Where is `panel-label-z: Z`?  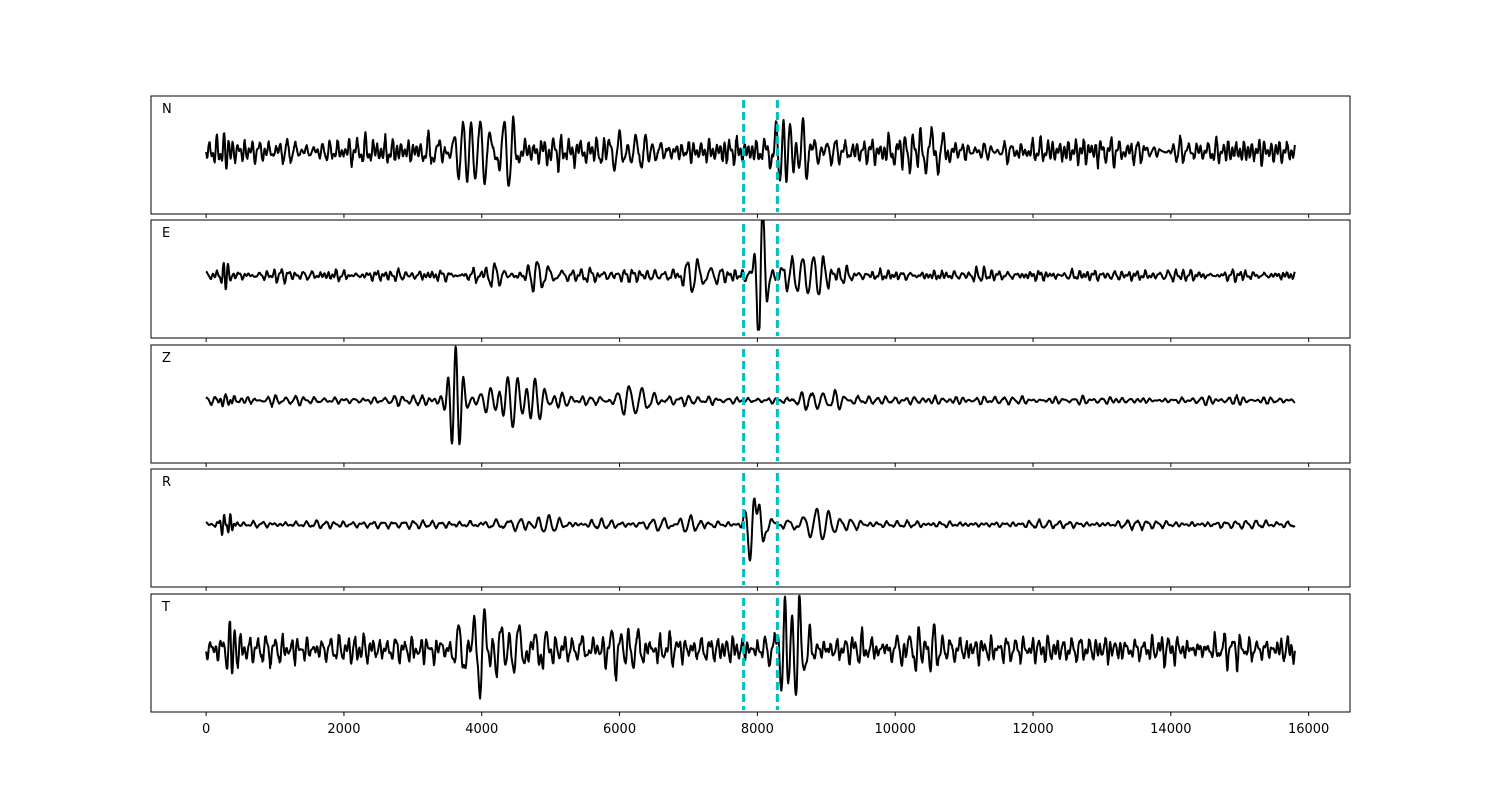 panel-label-z: Z is located at coordinates (166, 358).